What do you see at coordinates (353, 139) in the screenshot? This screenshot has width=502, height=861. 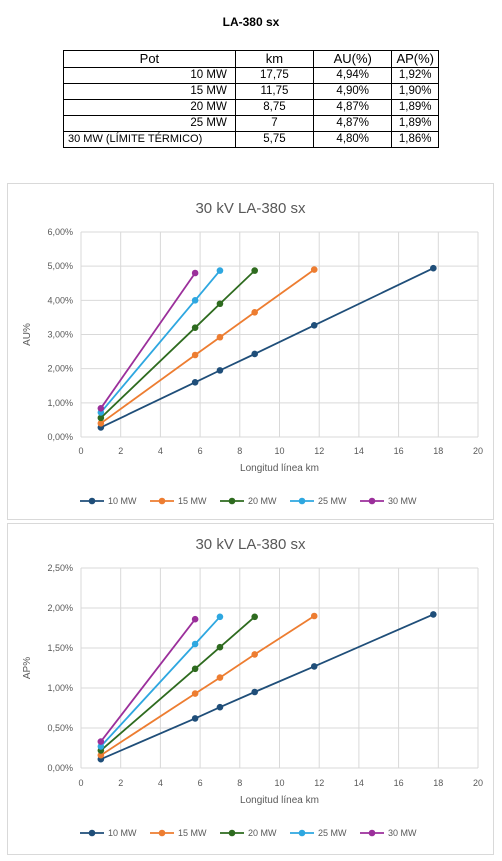 I see `cell-au: 4,80%` at bounding box center [353, 139].